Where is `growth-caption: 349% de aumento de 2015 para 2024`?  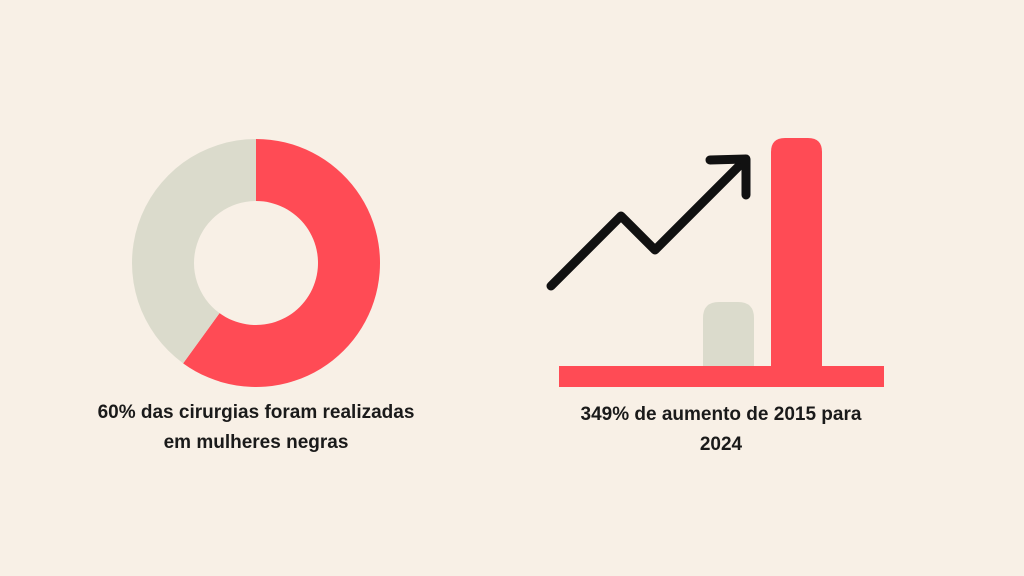 growth-caption: 349% de aumento de 2015 para 2024 is located at coordinates (721, 429).